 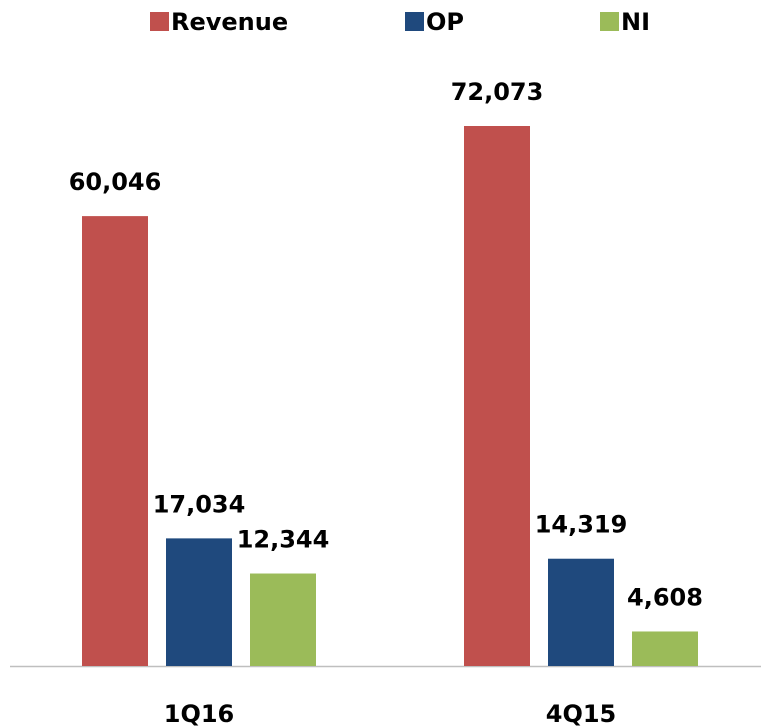 What do you see at coordinates (497, 92) in the screenshot?
I see `data-label: 72,073` at bounding box center [497, 92].